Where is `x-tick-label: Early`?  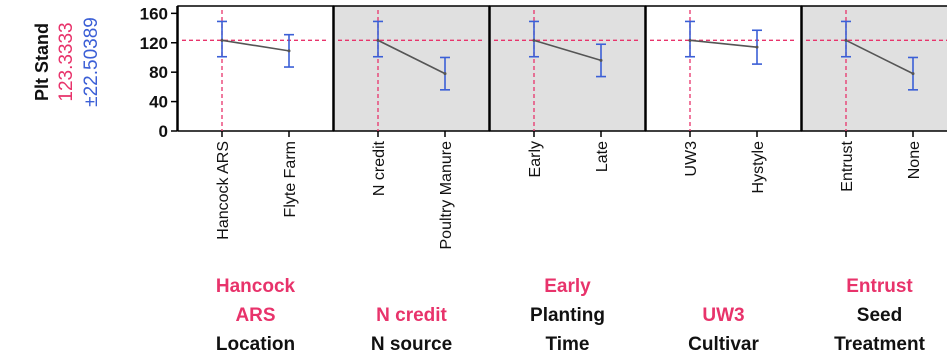
x-tick-label: Early is located at coordinates (535, 159).